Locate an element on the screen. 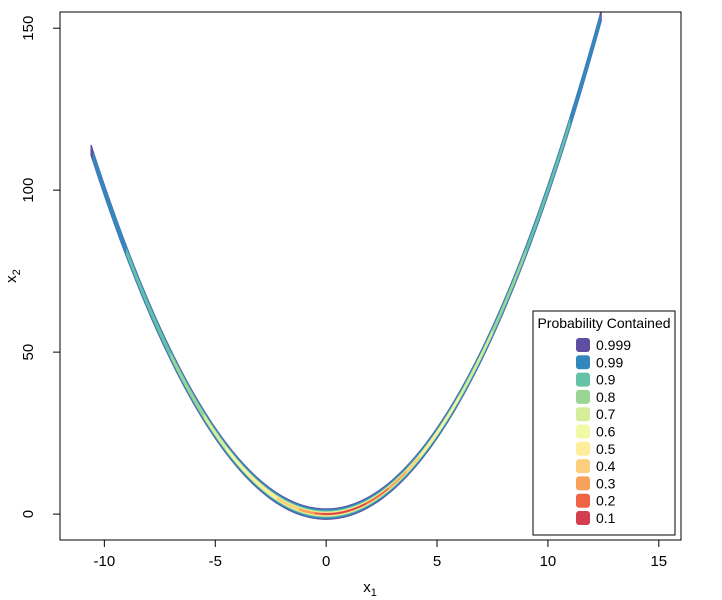 Image resolution: width=722 pixels, height=600 pixels. legend-label: 0.999 is located at coordinates (613, 345).